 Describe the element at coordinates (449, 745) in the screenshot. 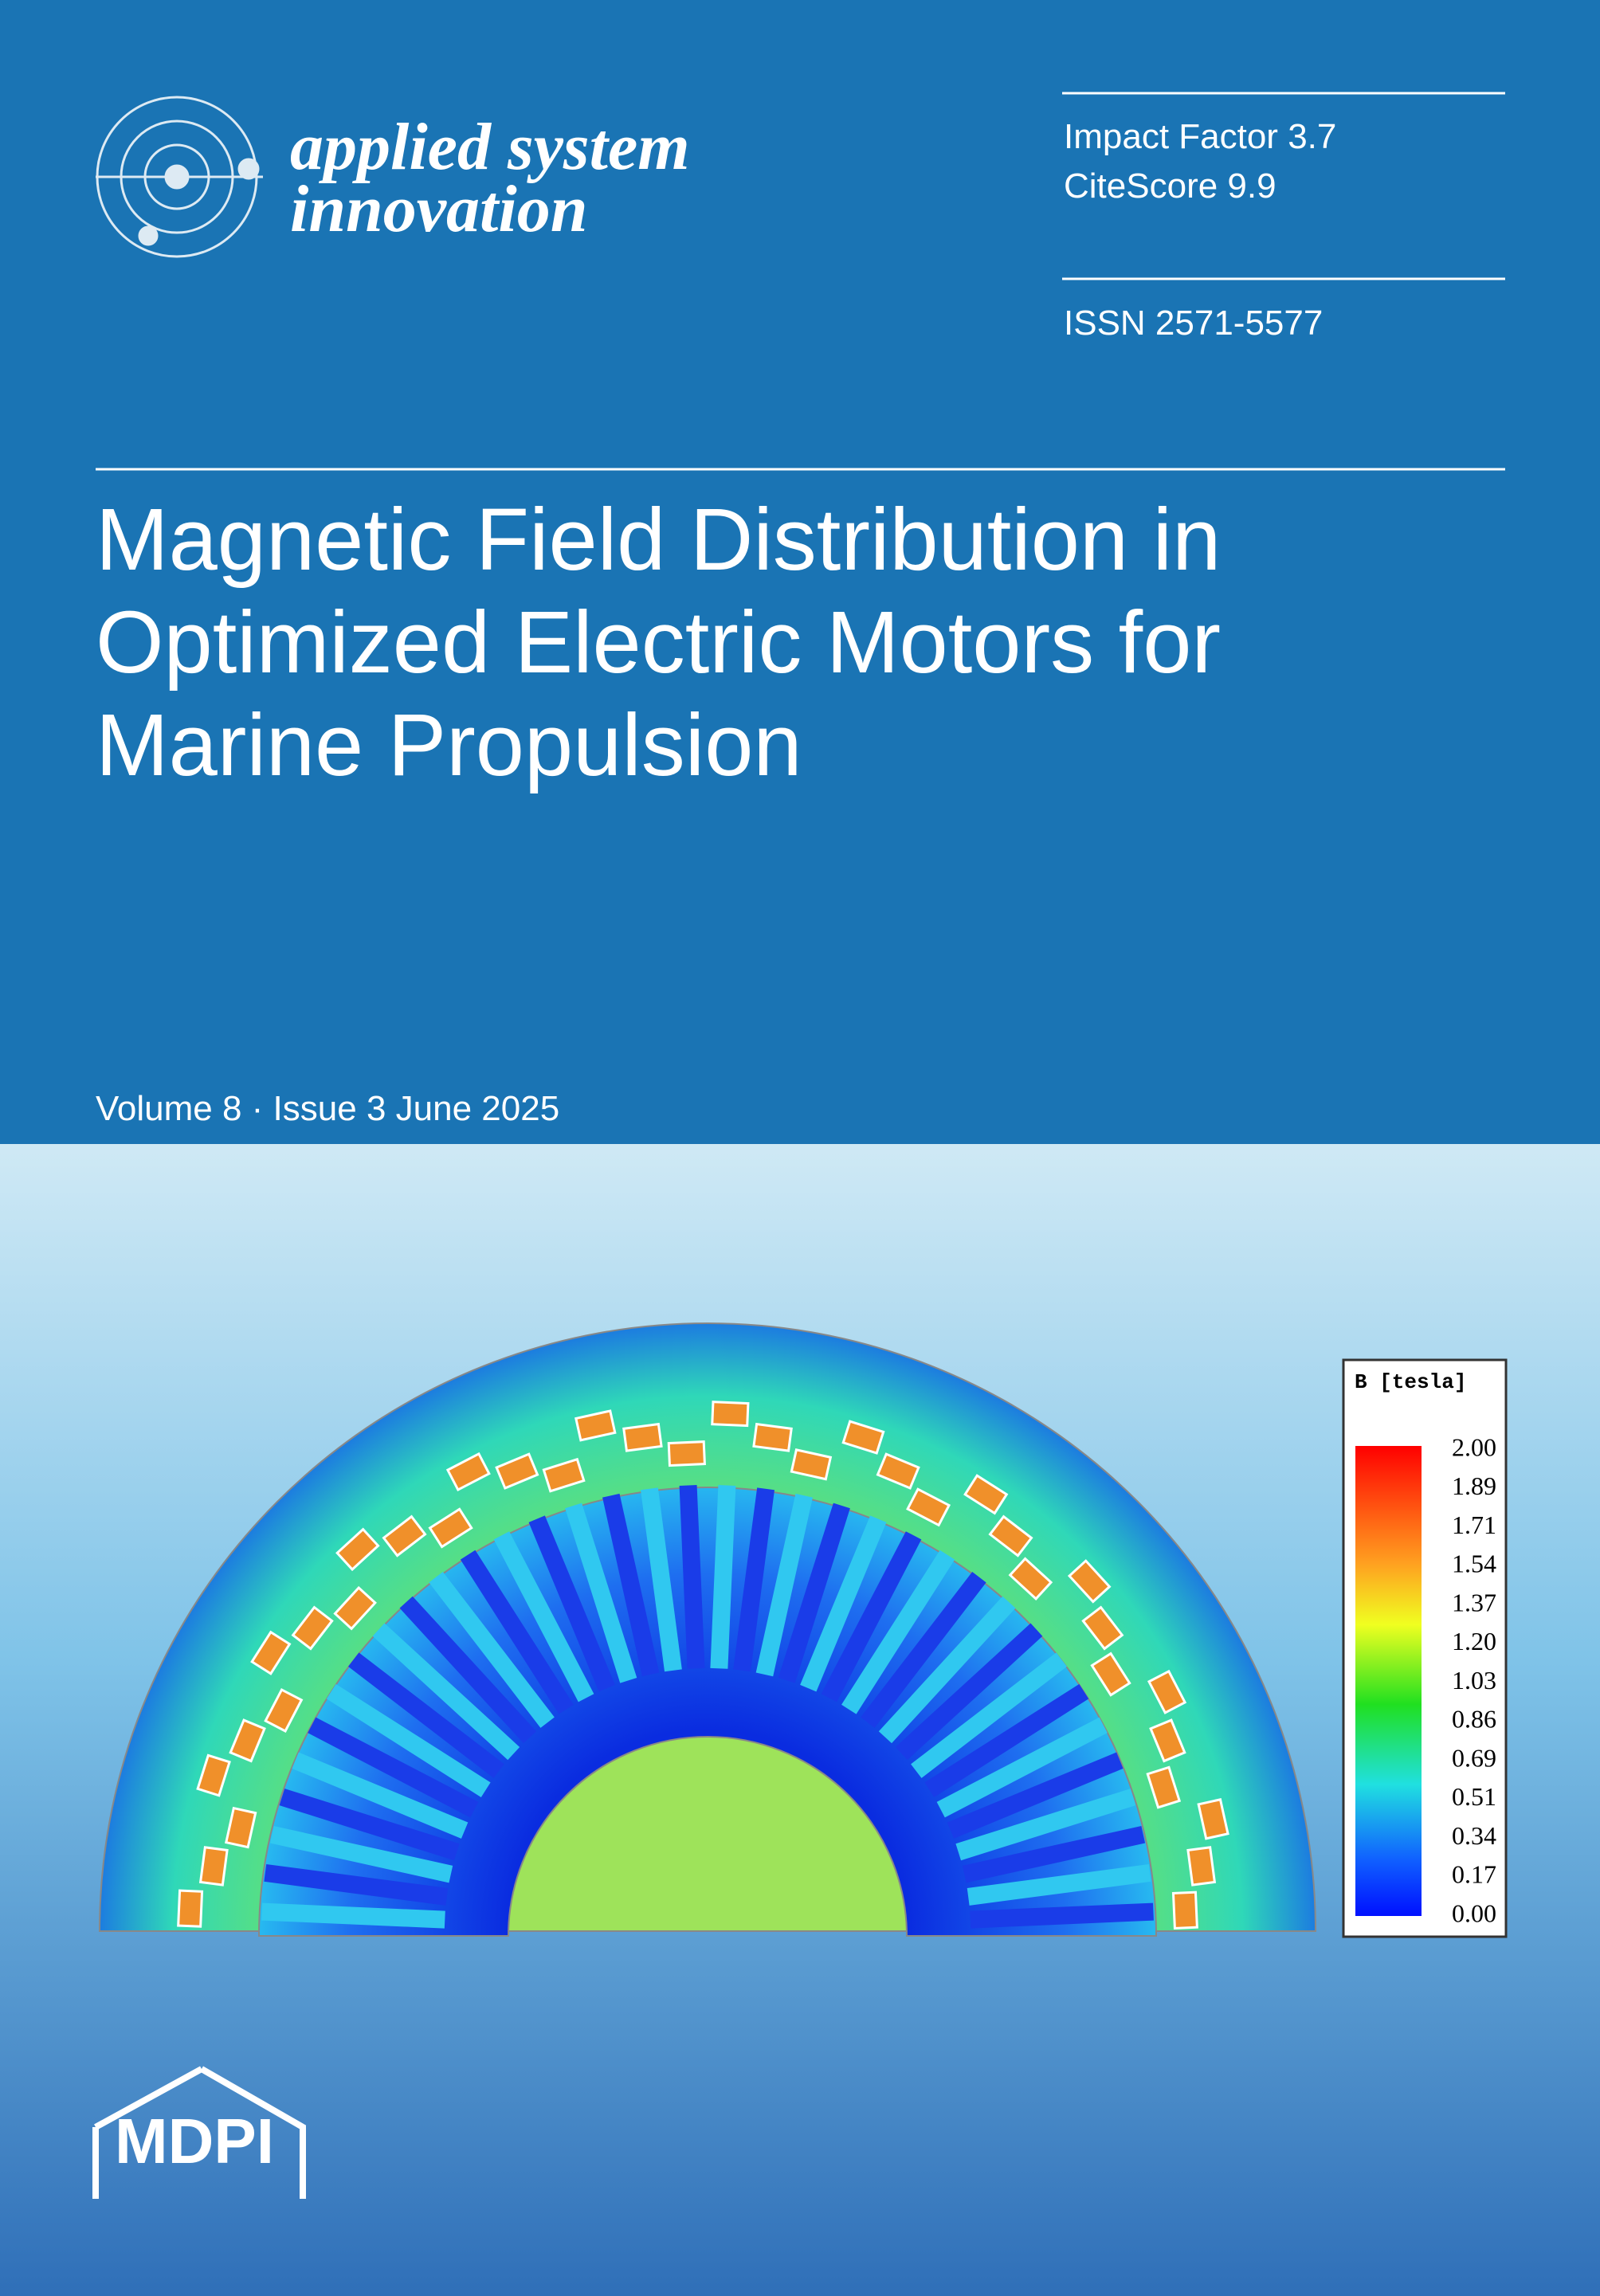

I see `cover-title: Marine Propulsion` at that location.